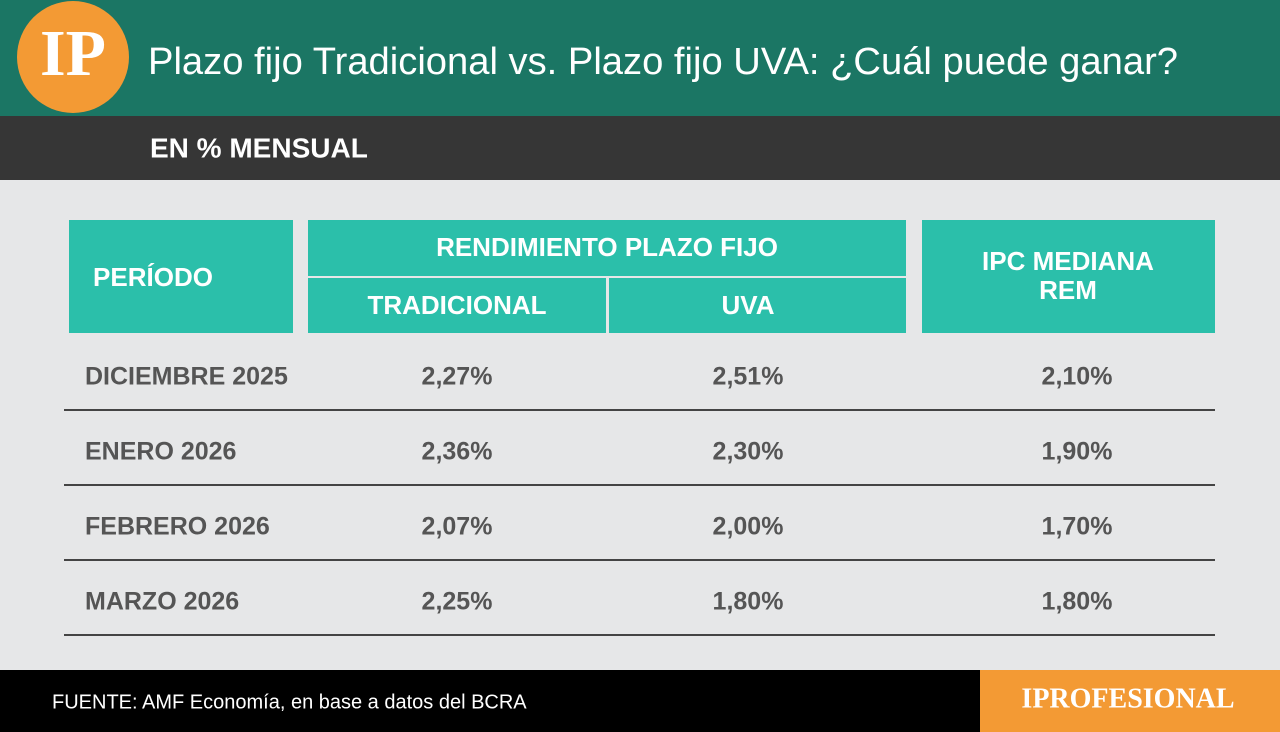 The height and width of the screenshot is (732, 1280). What do you see at coordinates (748, 305) in the screenshot?
I see `header-uva: UVA` at bounding box center [748, 305].